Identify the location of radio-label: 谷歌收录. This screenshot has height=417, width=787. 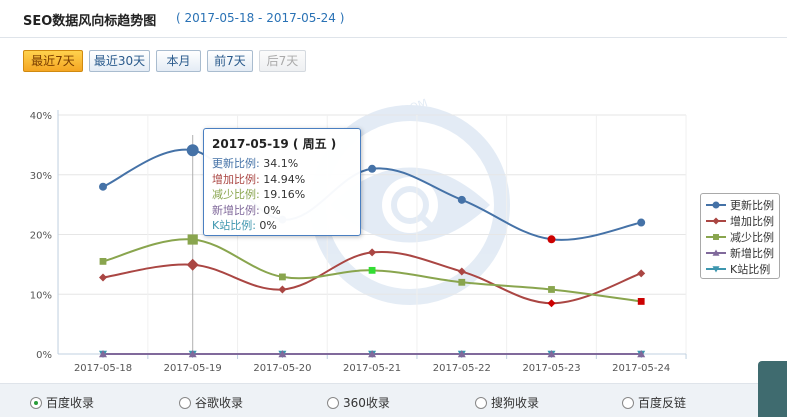
(219, 403).